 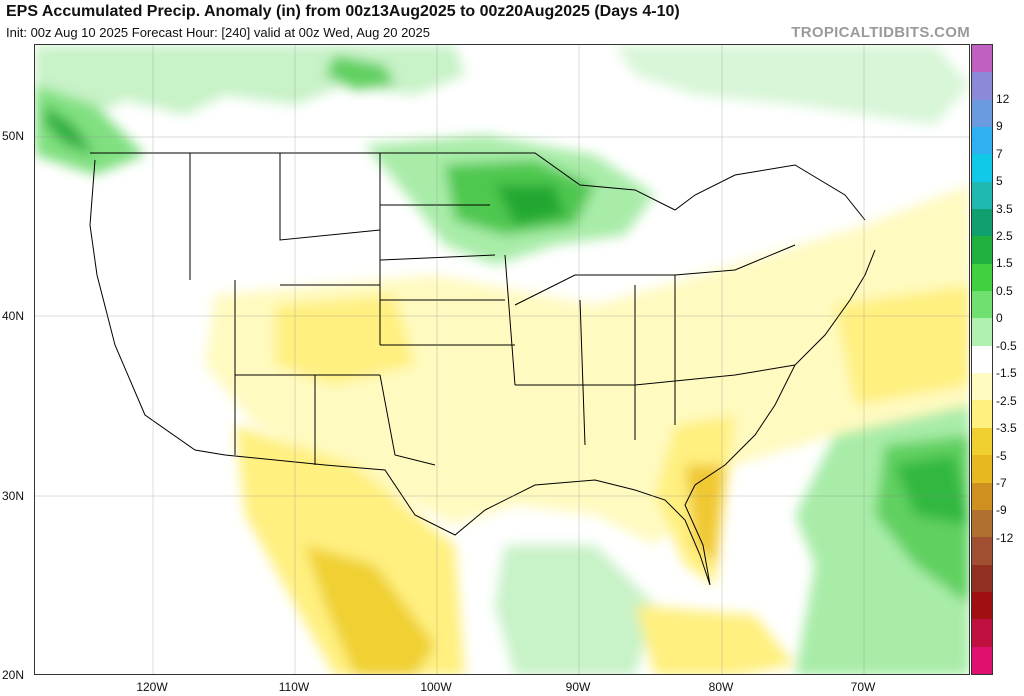 What do you see at coordinates (436, 687) in the screenshot?
I see `lon-label-100w: 100W` at bounding box center [436, 687].